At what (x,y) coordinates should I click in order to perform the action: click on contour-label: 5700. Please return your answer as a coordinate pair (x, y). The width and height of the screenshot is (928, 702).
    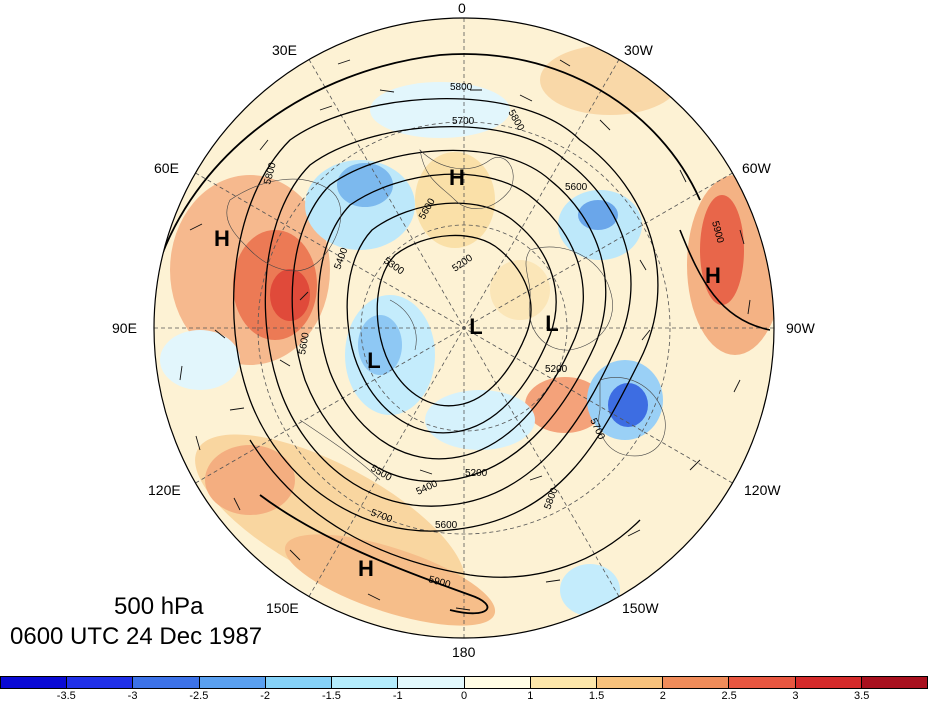
    Looking at the image, I should click on (463, 121).